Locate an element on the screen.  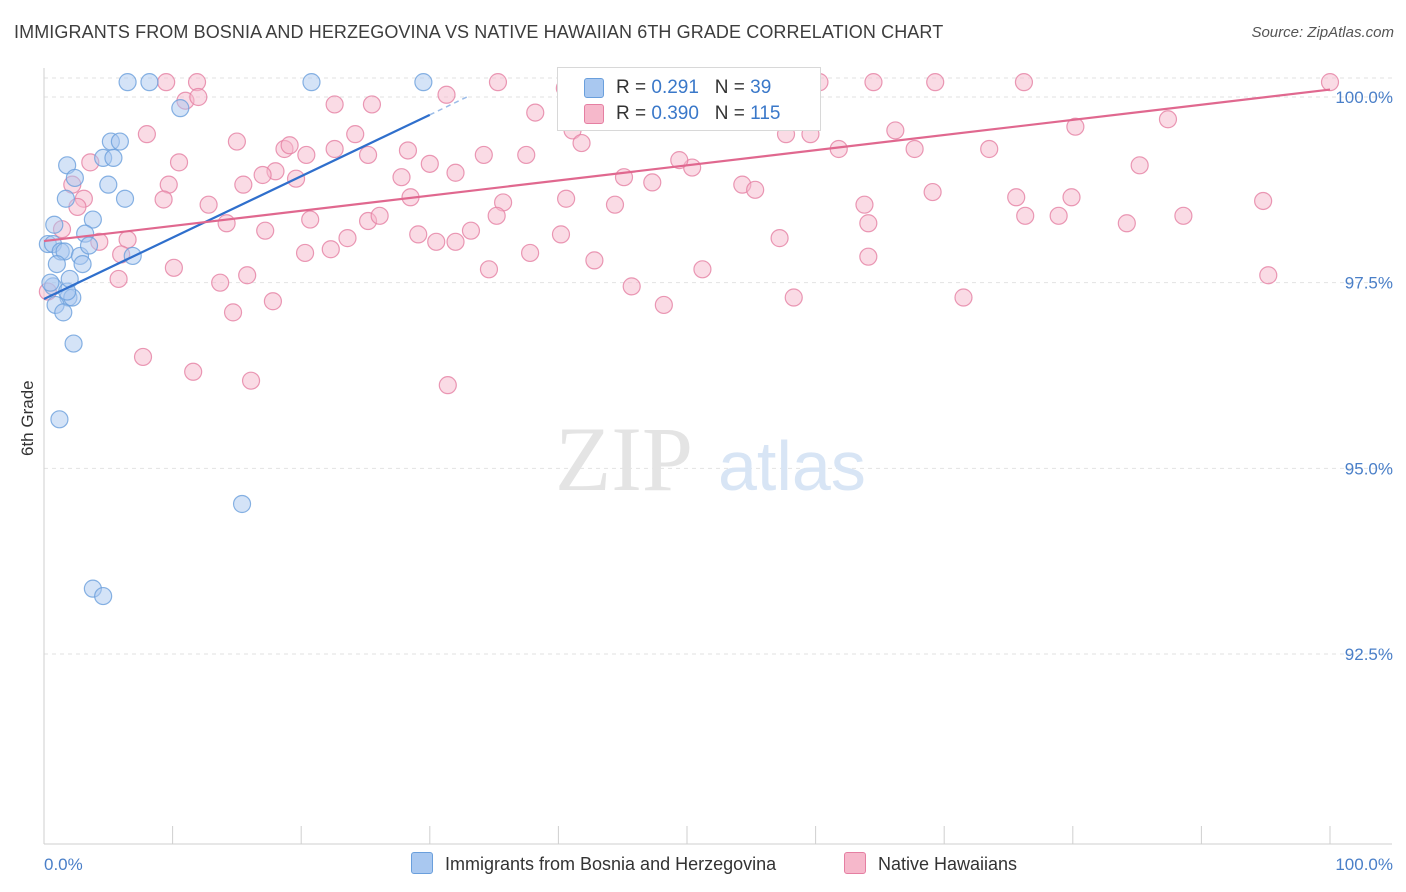
legend-swatch-hawaiian is located at coordinates (594, 114).